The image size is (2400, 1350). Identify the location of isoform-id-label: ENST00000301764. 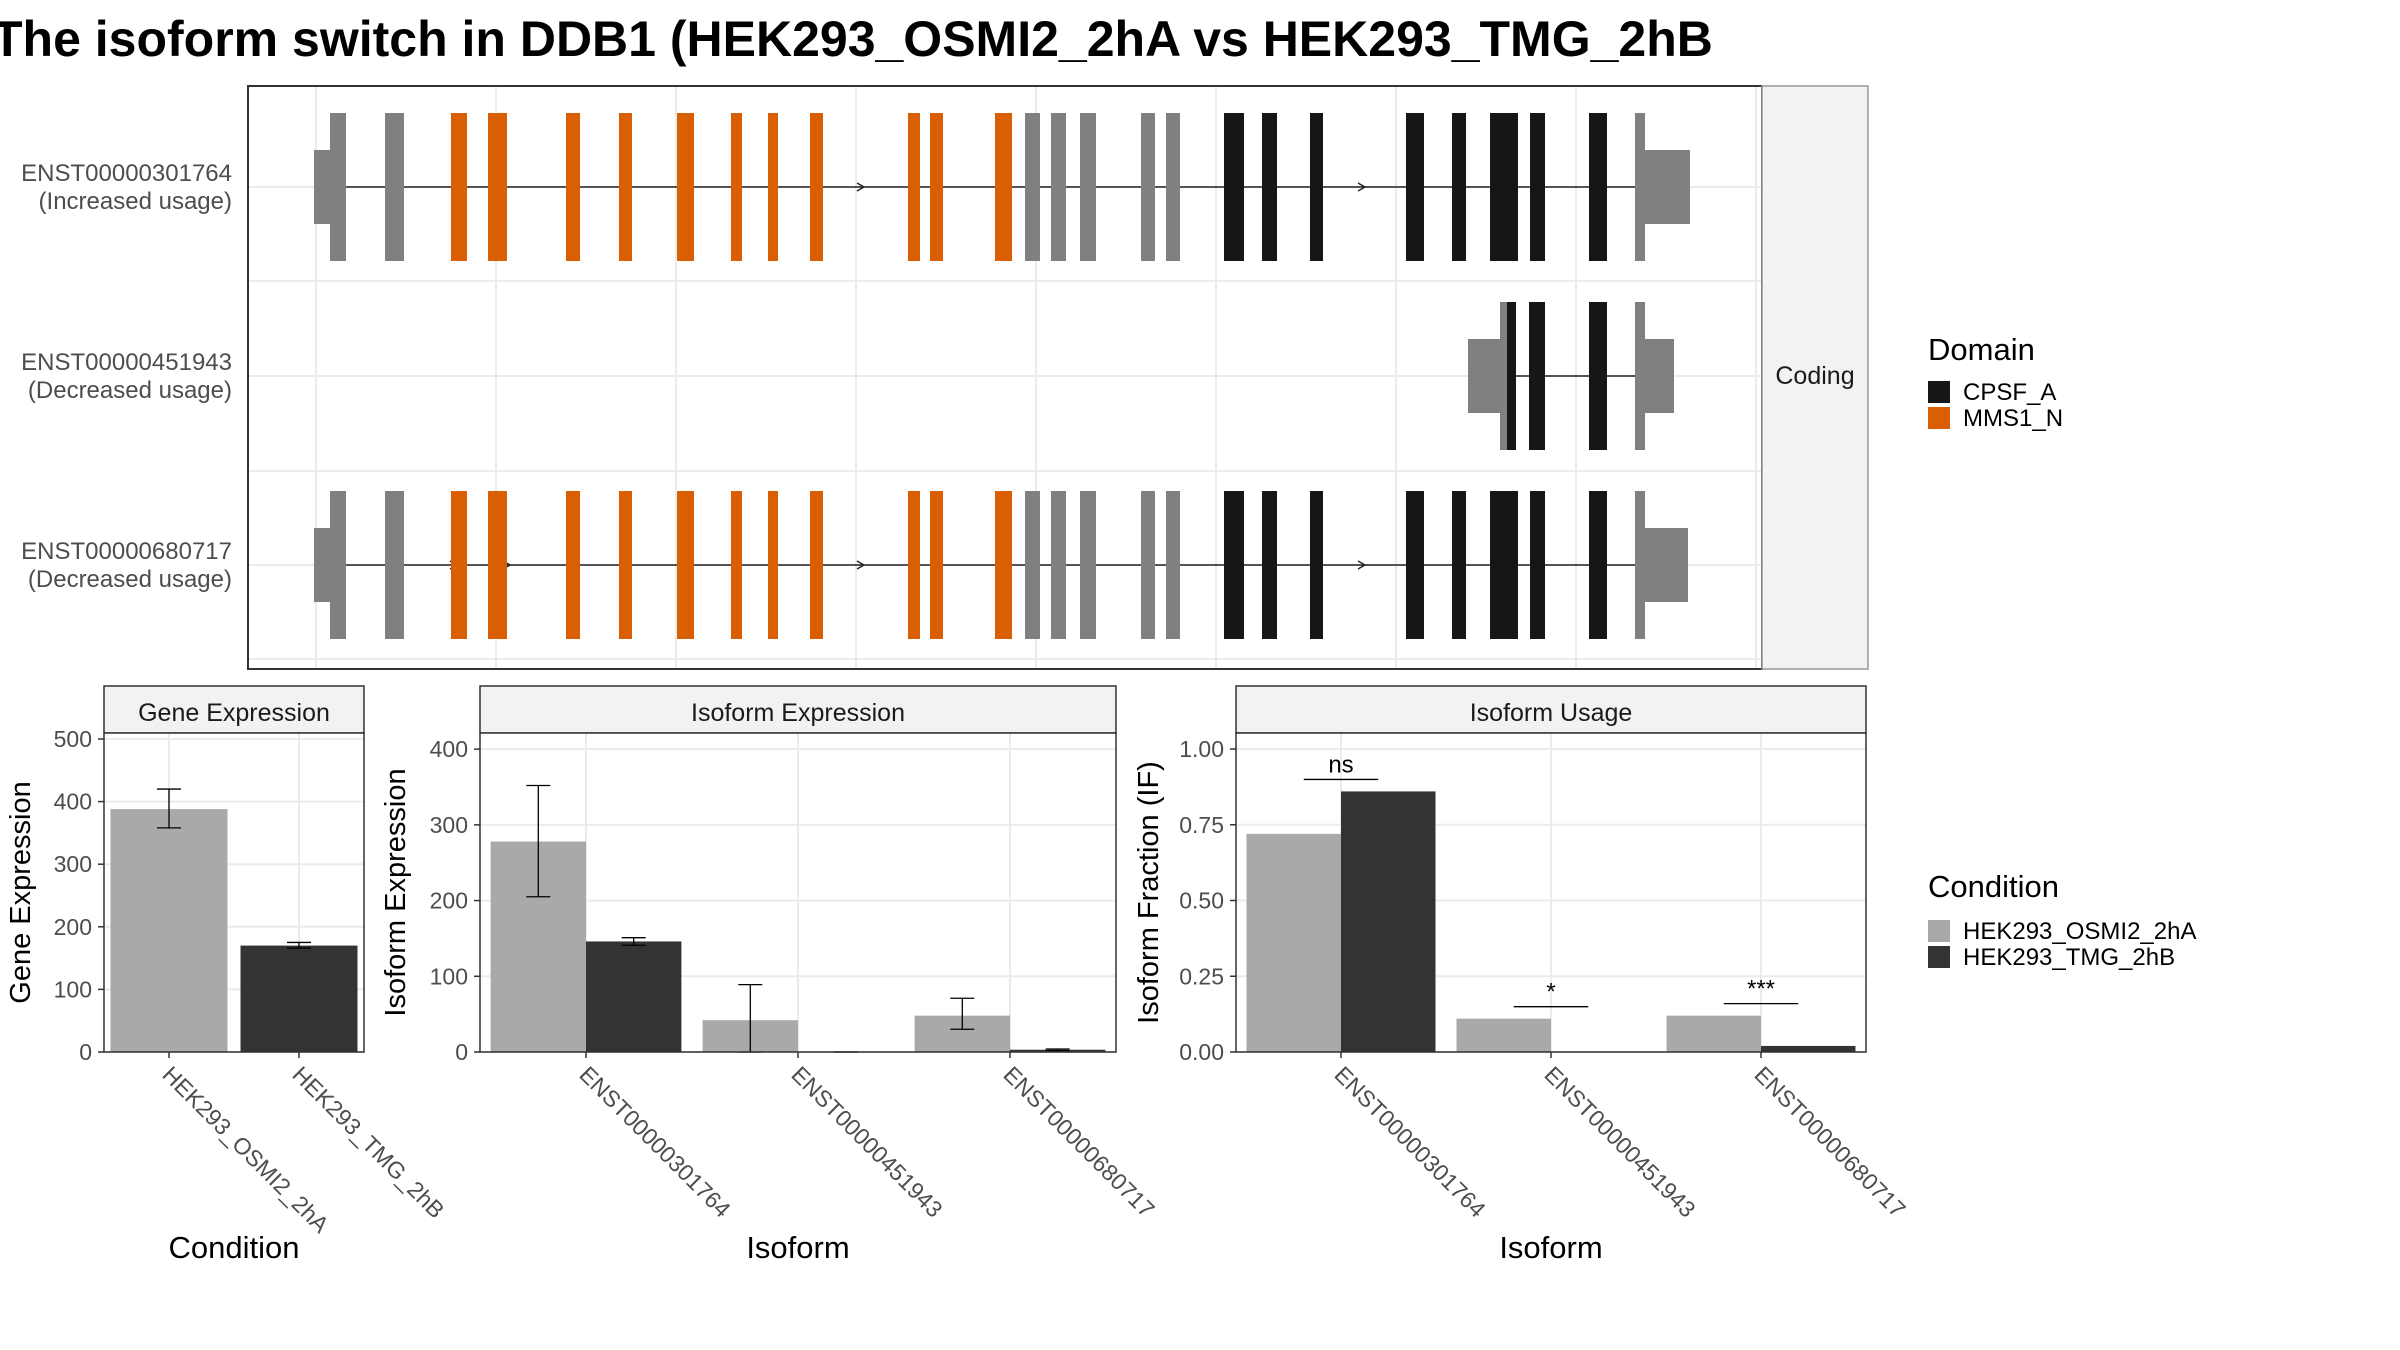
(126, 173).